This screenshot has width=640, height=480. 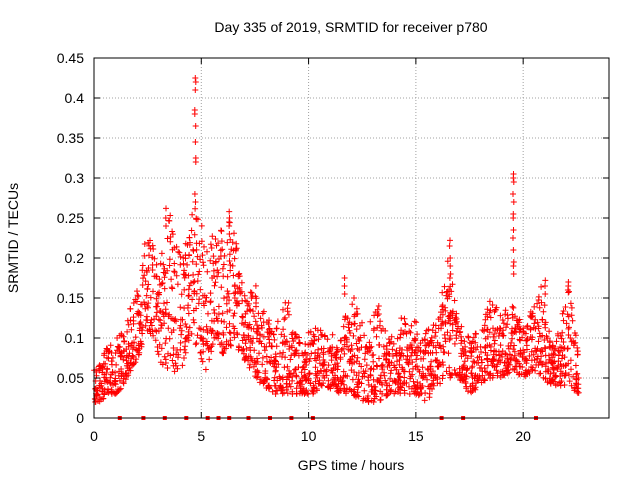 I want to click on y-tick-label: 0.1, so click(x=75, y=338).